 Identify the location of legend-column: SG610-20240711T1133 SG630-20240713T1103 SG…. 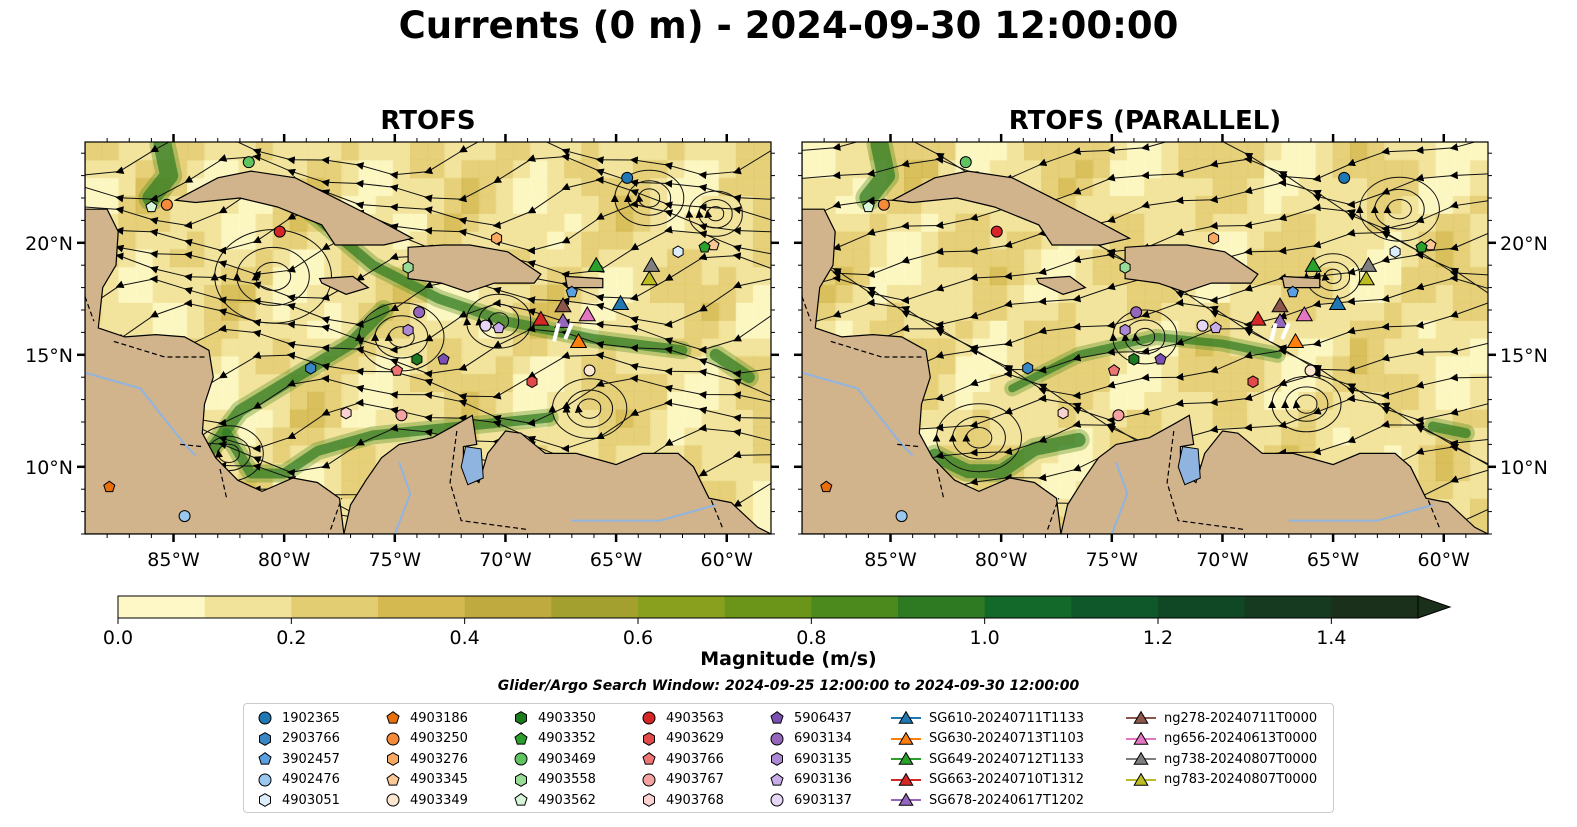
(986, 759).